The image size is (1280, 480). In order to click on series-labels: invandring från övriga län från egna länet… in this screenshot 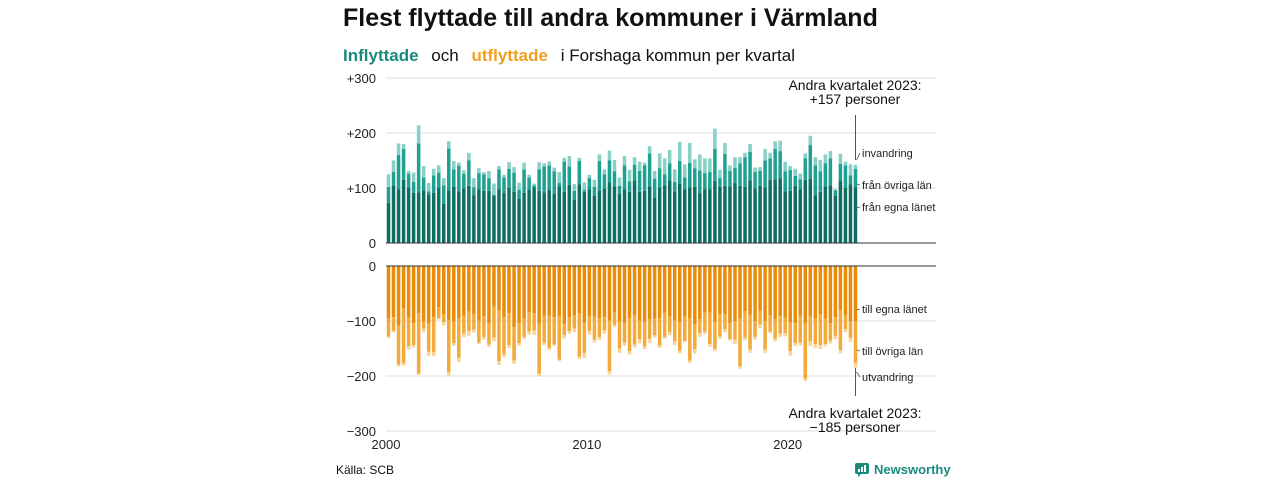, I will do `click(895, 266)`.